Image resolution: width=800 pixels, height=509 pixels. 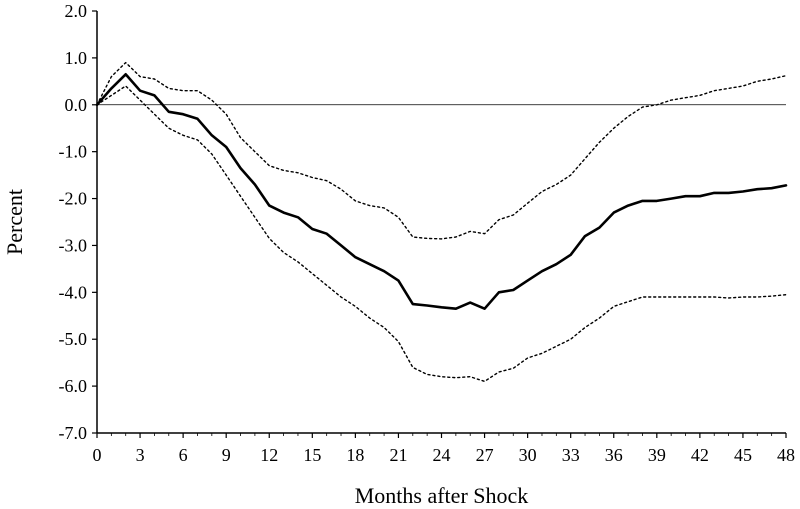 I want to click on x-tick-label: 15, so click(x=312, y=455).